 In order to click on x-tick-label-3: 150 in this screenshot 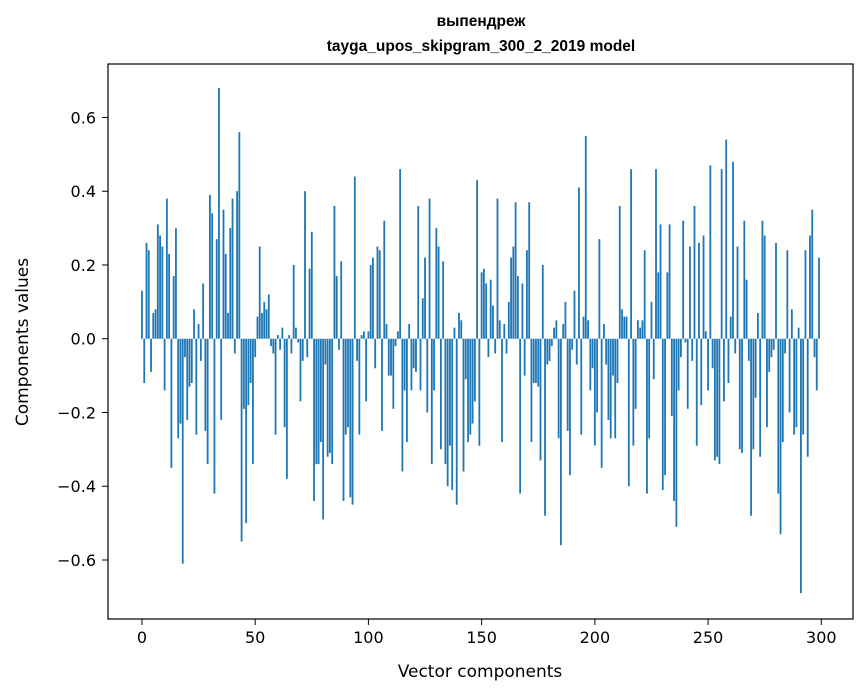, I will do `click(481, 637)`.